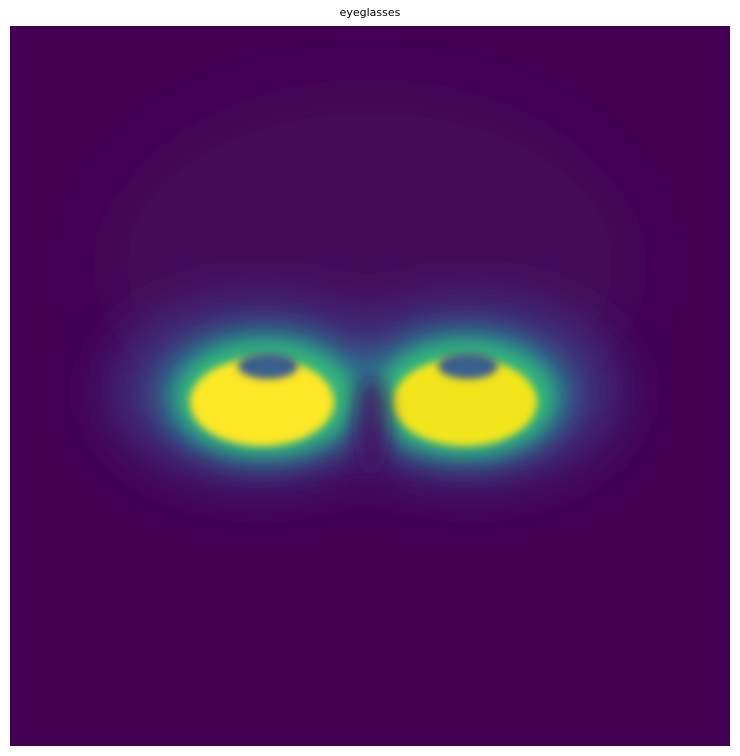 The height and width of the screenshot is (756, 740). What do you see at coordinates (372, 426) in the screenshot?
I see `nose-gap` at bounding box center [372, 426].